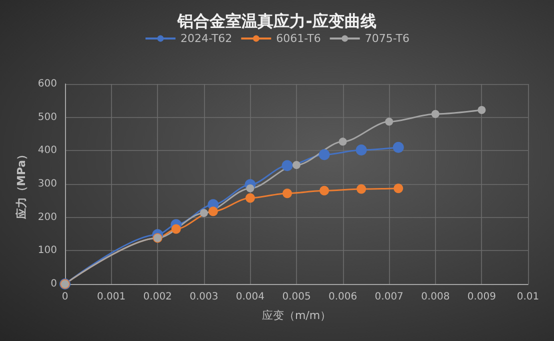  I want to click on x-axis-title: 应变（m/m）, so click(297, 315).